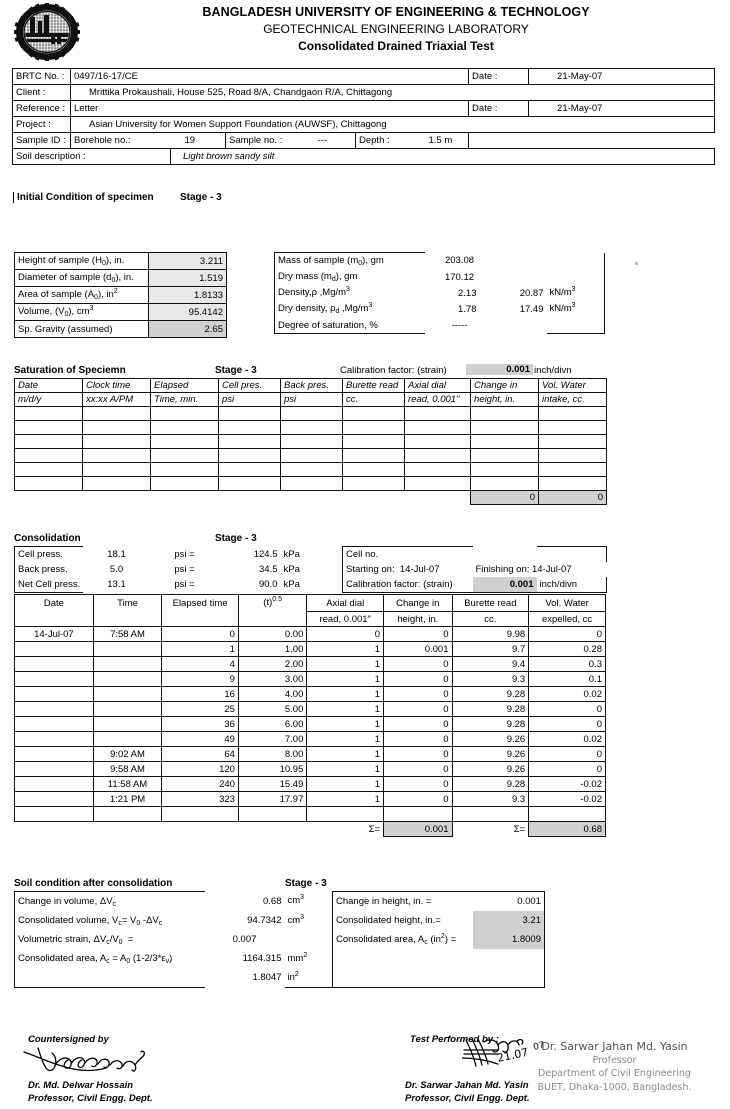 The height and width of the screenshot is (1109, 730). What do you see at coordinates (200, 649) in the screenshot?
I see `cons-cell-elapsed: 1` at bounding box center [200, 649].